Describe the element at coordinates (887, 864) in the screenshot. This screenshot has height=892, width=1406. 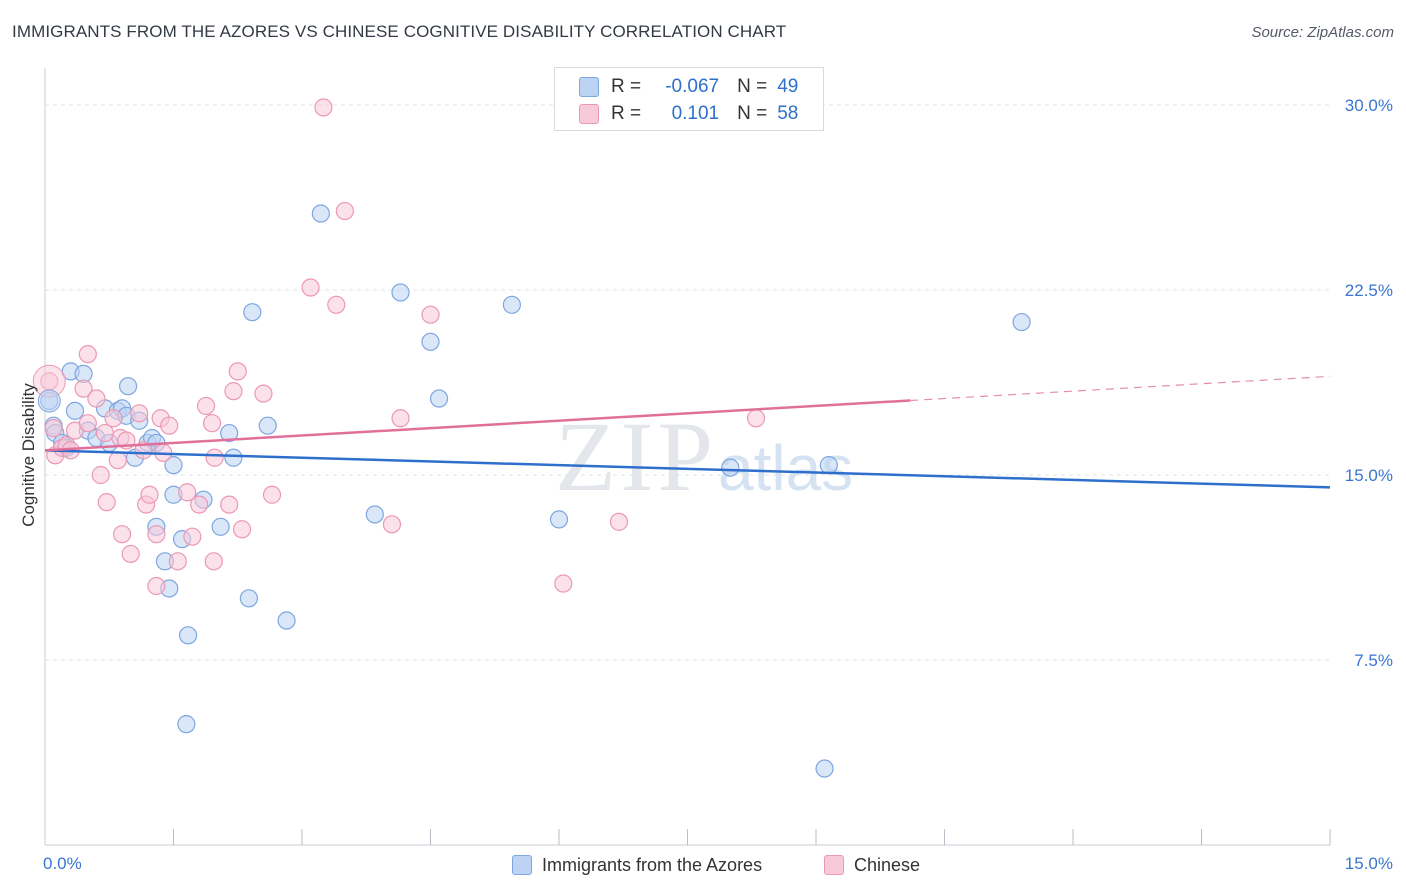
I see `bottom-legend-label-chinese: Chinese` at that location.